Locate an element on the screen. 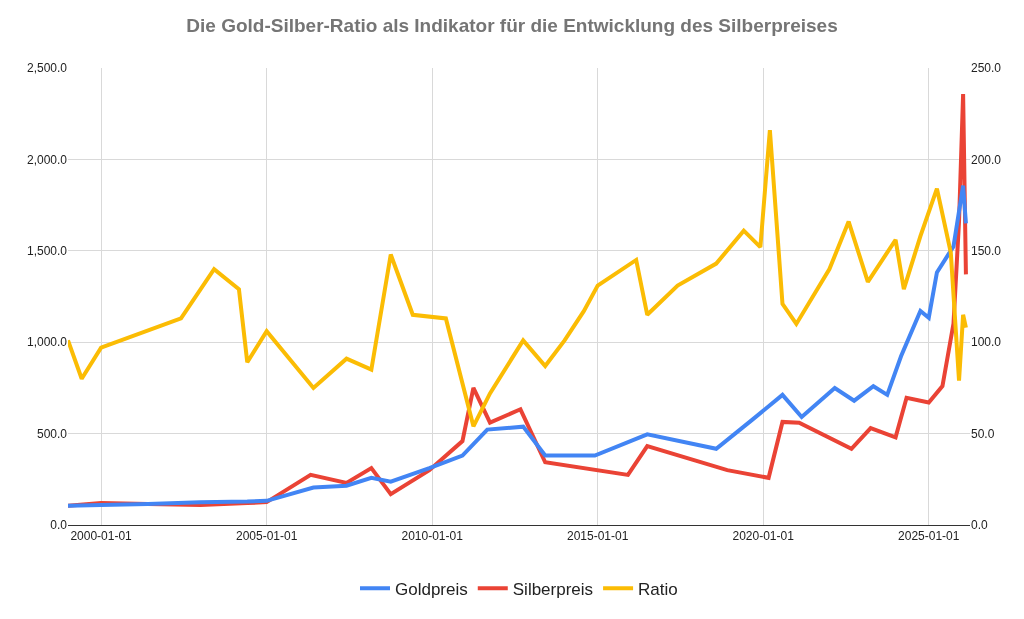 This screenshot has width=1024, height=619. chart-title: Die Gold-Silber-Ratio als Indikator für die Entwicklung des Silberpreises is located at coordinates (512, 25).